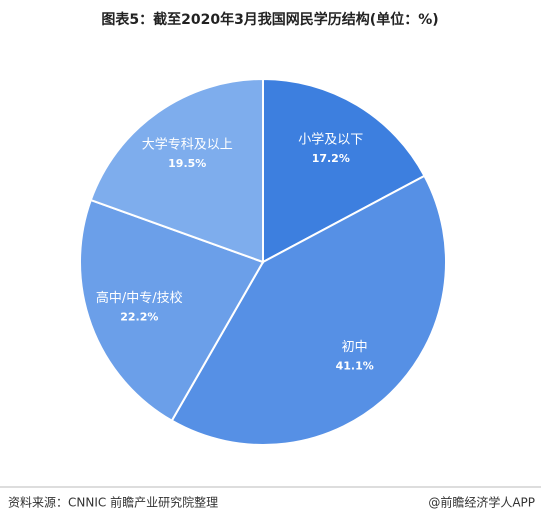 This screenshot has height=523, width=541. Describe the element at coordinates (481, 502) in the screenshot. I see `brand: @前瞻经济学人APP` at that location.